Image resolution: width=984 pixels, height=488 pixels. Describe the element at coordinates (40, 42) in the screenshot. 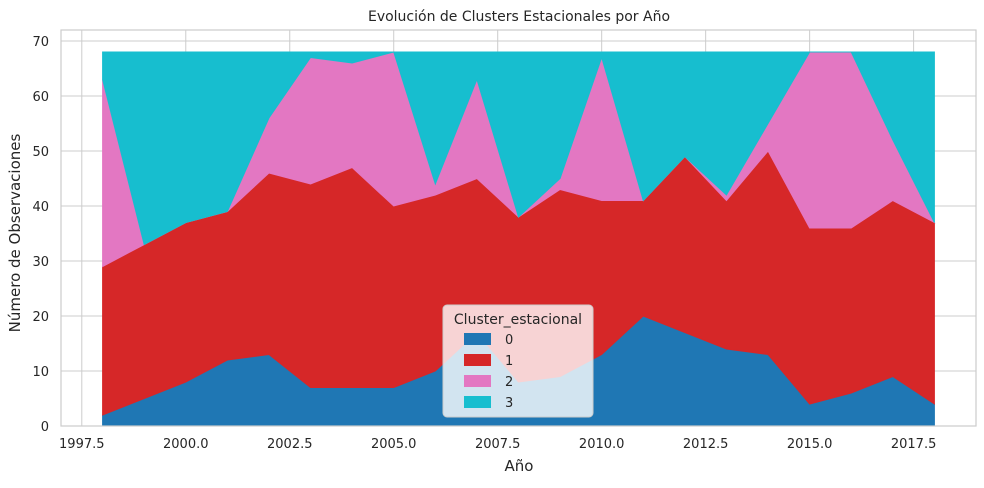

I see `y-tick-label-70: 70` at that location.